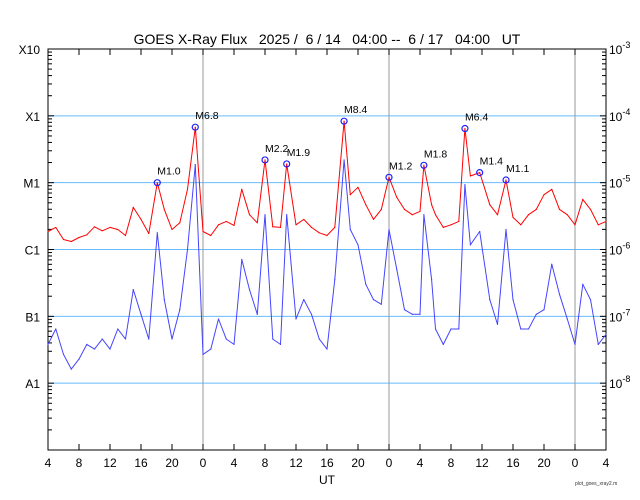 The image size is (640, 500). What do you see at coordinates (626, 179) in the screenshot?
I see `y-label-exponent: -5` at bounding box center [626, 179].